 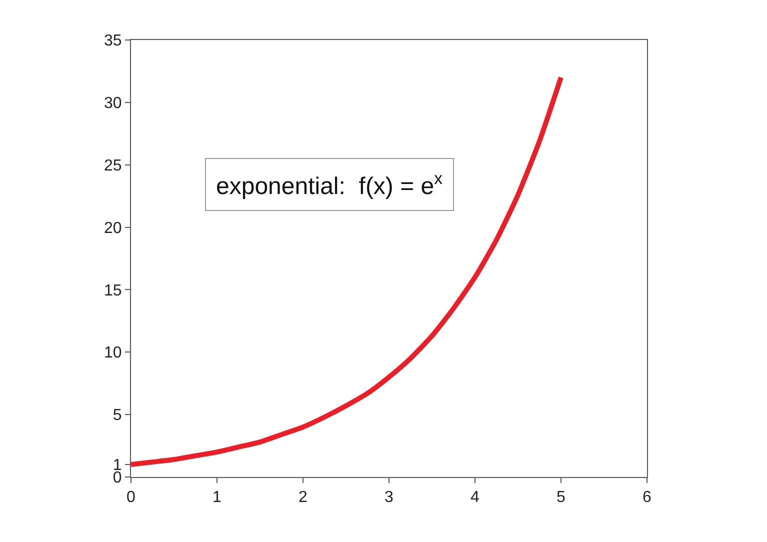 I want to click on y-tick-label: 20, so click(x=113, y=228).